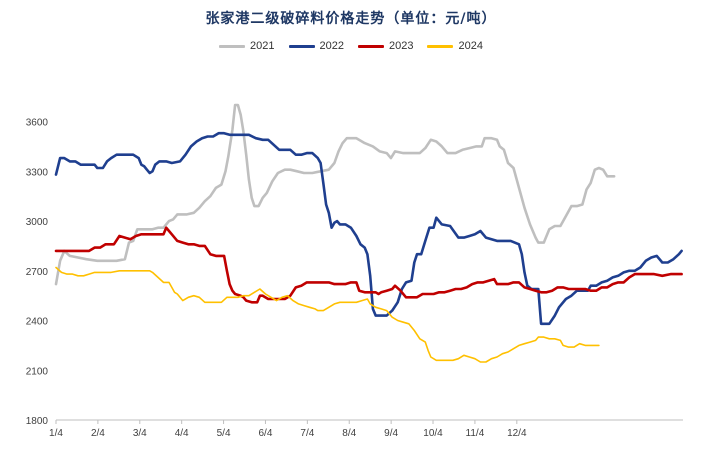 The image size is (702, 466). What do you see at coordinates (349, 433) in the screenshot?
I see `x-tick-label: 8/4` at bounding box center [349, 433].